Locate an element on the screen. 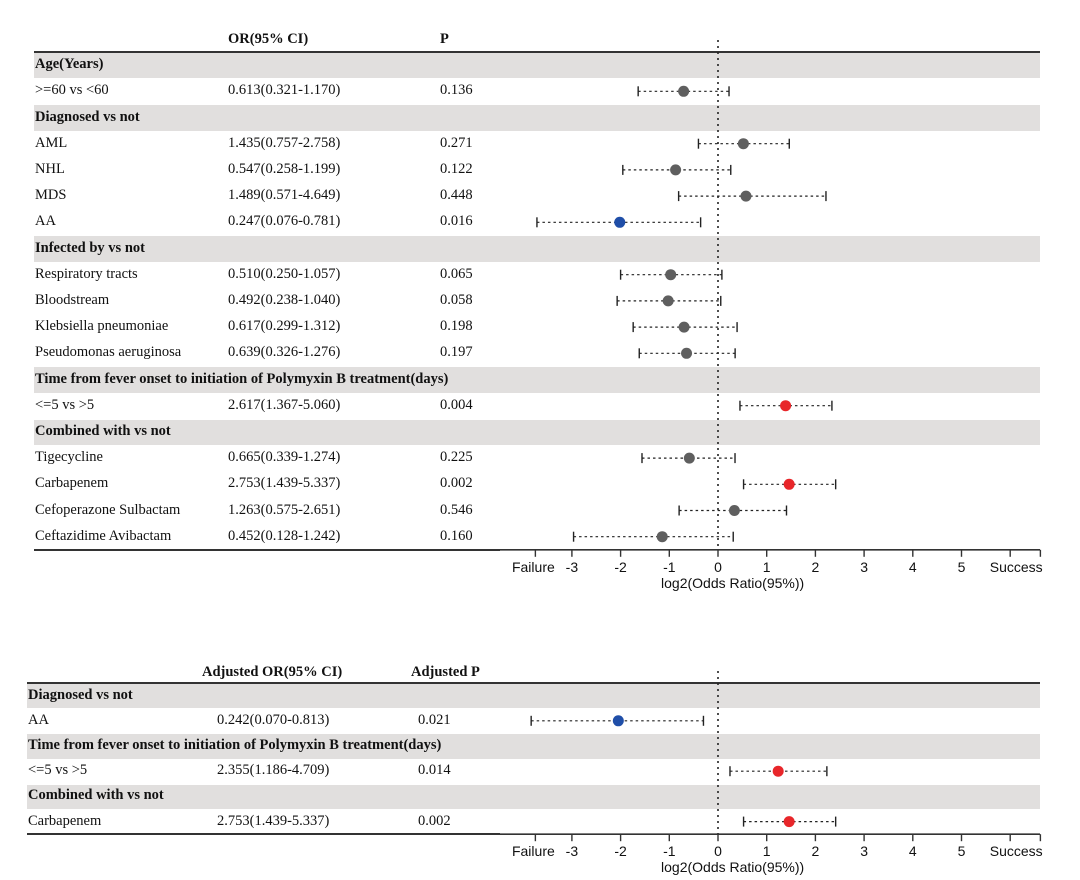 The height and width of the screenshot is (880, 1080). p-value: 0.448 is located at coordinates (456, 195).